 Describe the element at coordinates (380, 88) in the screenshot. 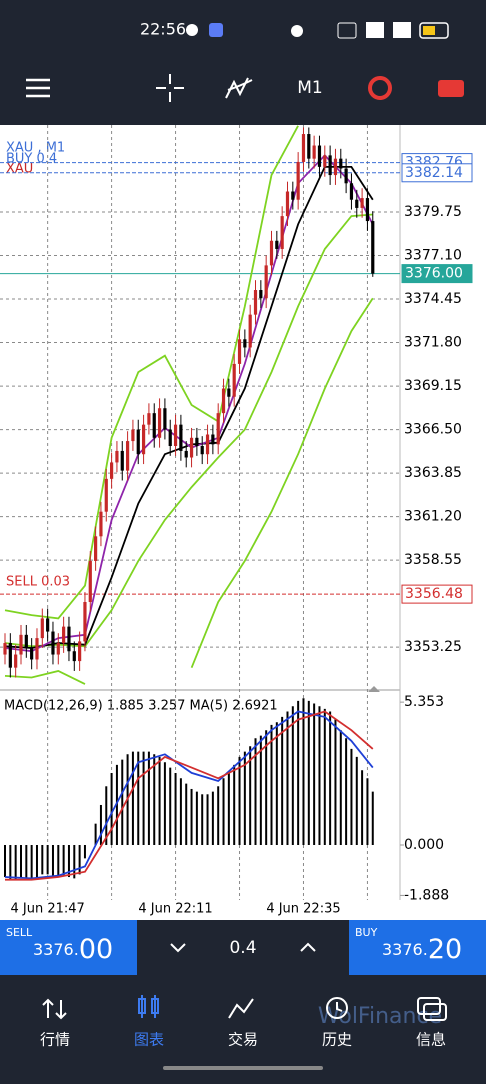

I see `clock-button` at that location.